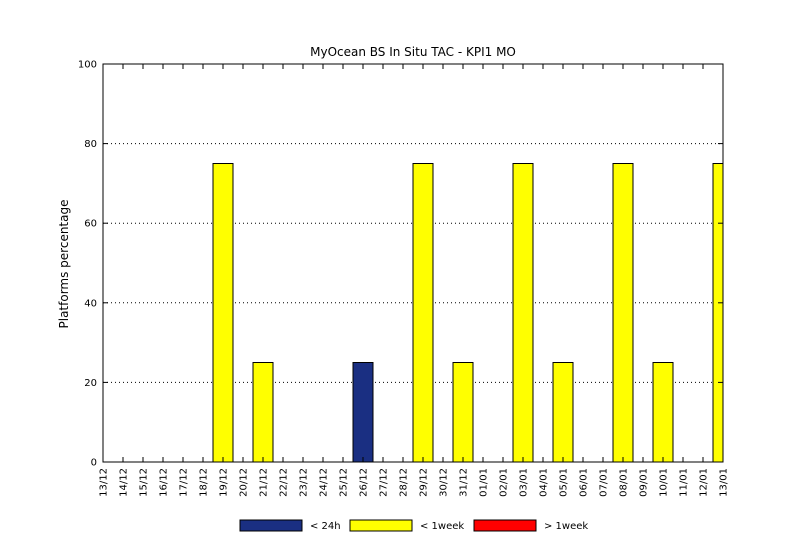 The image size is (799, 556). I want to click on x-tick-label: 15/12, so click(144, 482).